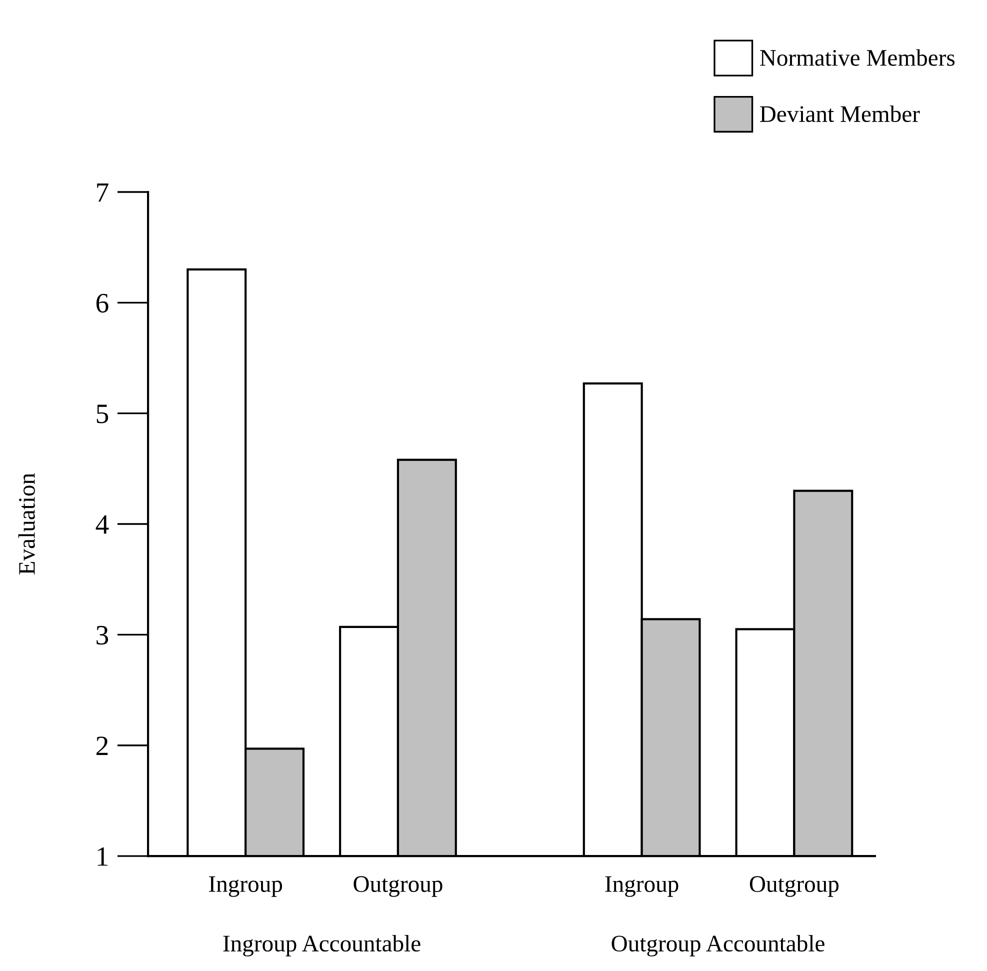 This screenshot has height=971, width=987. What do you see at coordinates (840, 113) in the screenshot?
I see `legend-label: Deviant Member` at bounding box center [840, 113].